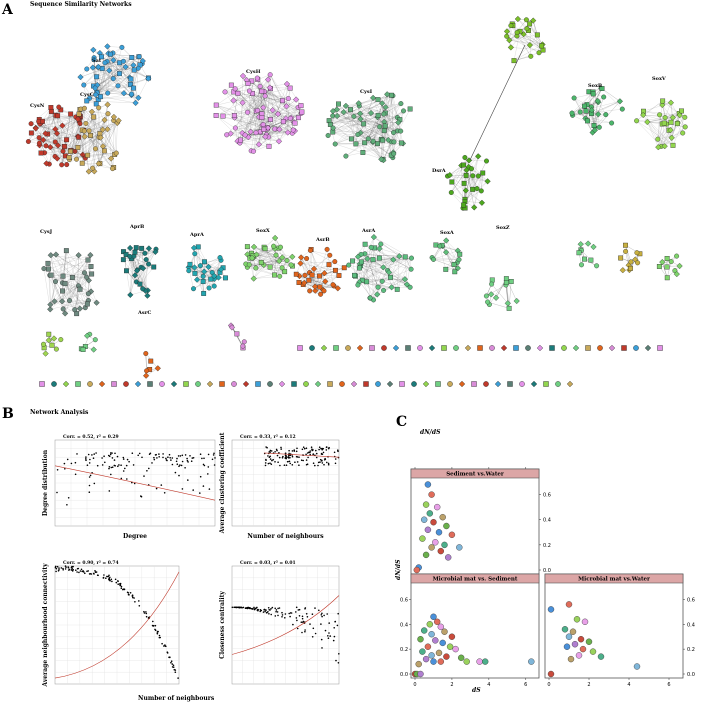 The image size is (708, 704). I want to click on cluster-label-asra: AsrA, so click(368, 231).